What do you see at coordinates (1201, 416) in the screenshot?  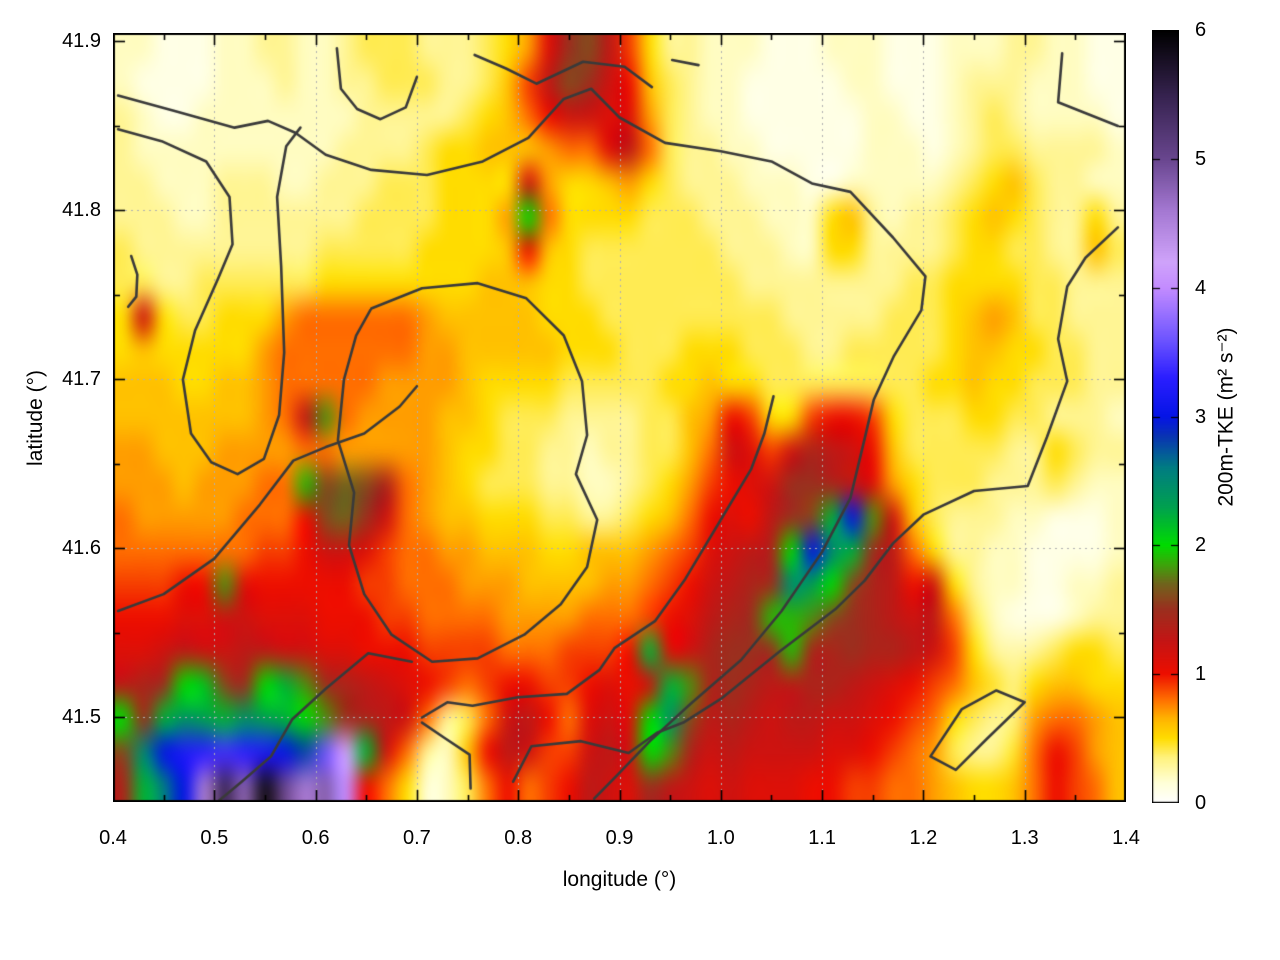 I see `colorbar-tick-label-3: 3` at bounding box center [1201, 416].